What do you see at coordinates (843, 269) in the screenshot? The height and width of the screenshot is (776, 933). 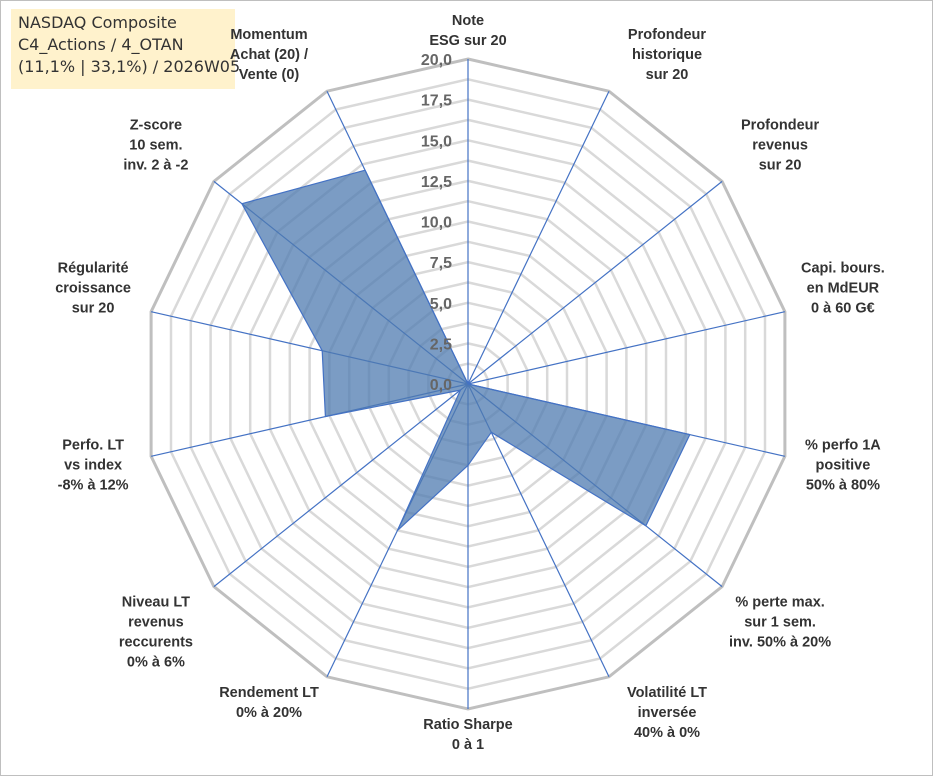 I see `axis-label-line: Capi. bours.` at bounding box center [843, 269].